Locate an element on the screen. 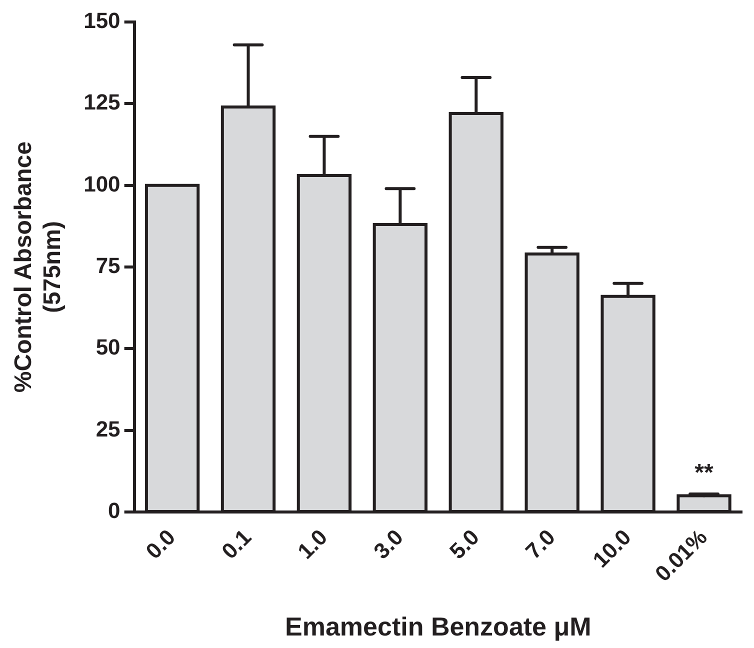  y-tick-label: 50 is located at coordinates (108, 347).